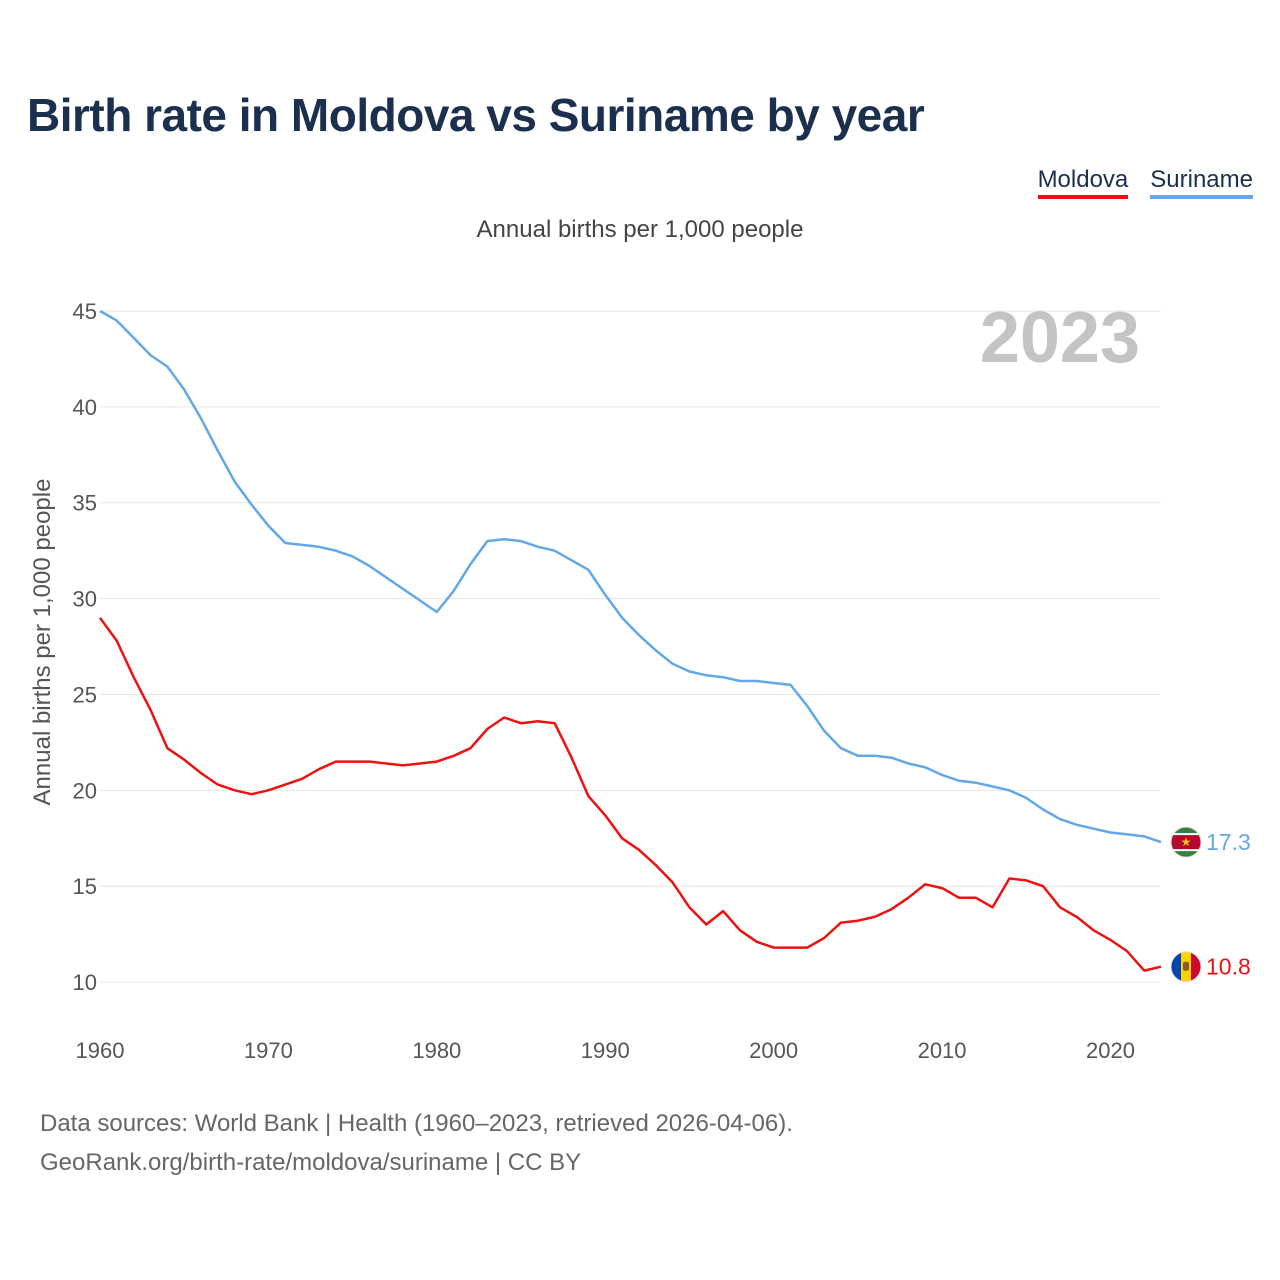 The image size is (1280, 1280). I want to click on flag-moldova-icon, so click(1186, 967).